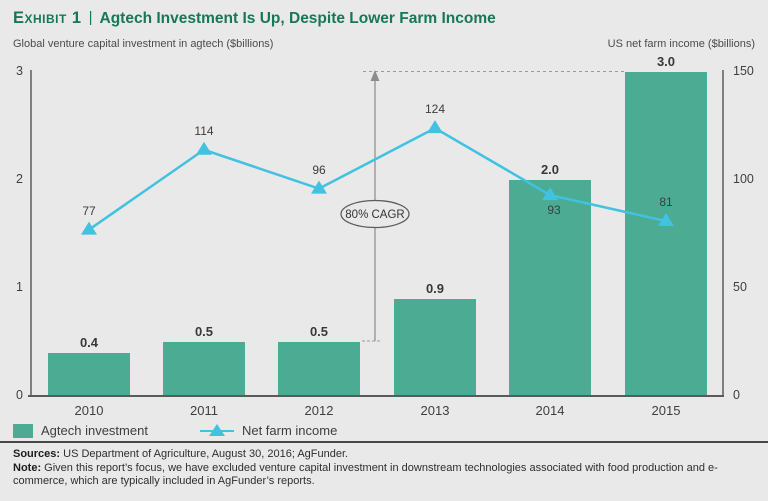  What do you see at coordinates (19, 179) in the screenshot?
I see `y-axis-tick-left: 2` at bounding box center [19, 179].